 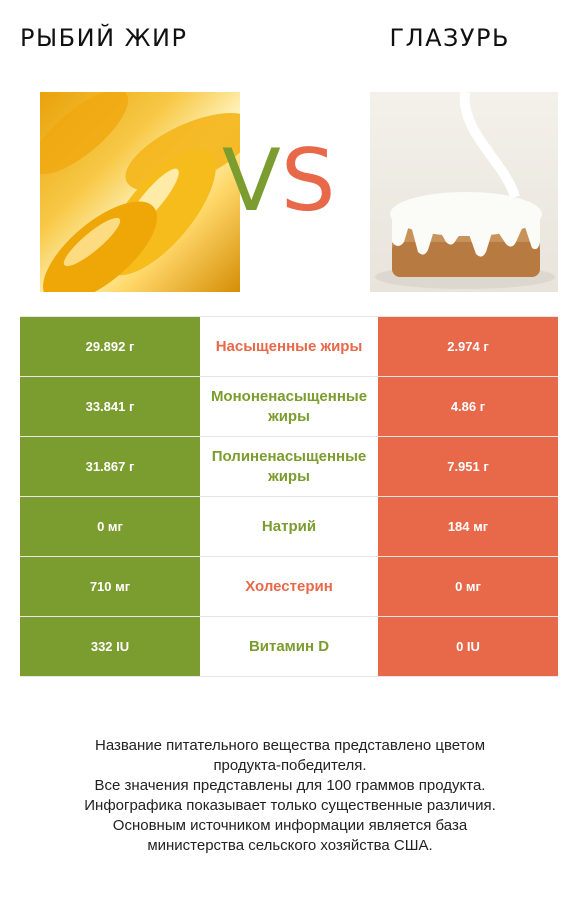 What do you see at coordinates (110, 646) in the screenshot?
I see `left-value: 332 IU` at bounding box center [110, 646].